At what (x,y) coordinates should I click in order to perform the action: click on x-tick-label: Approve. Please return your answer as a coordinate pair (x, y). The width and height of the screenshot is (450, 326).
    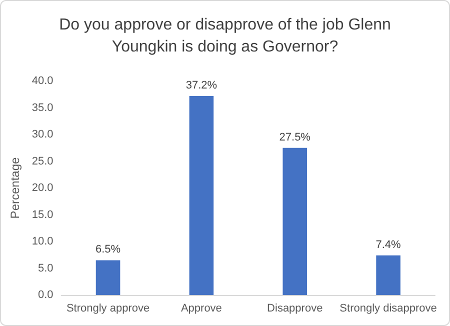
    Looking at the image, I should click on (201, 308).